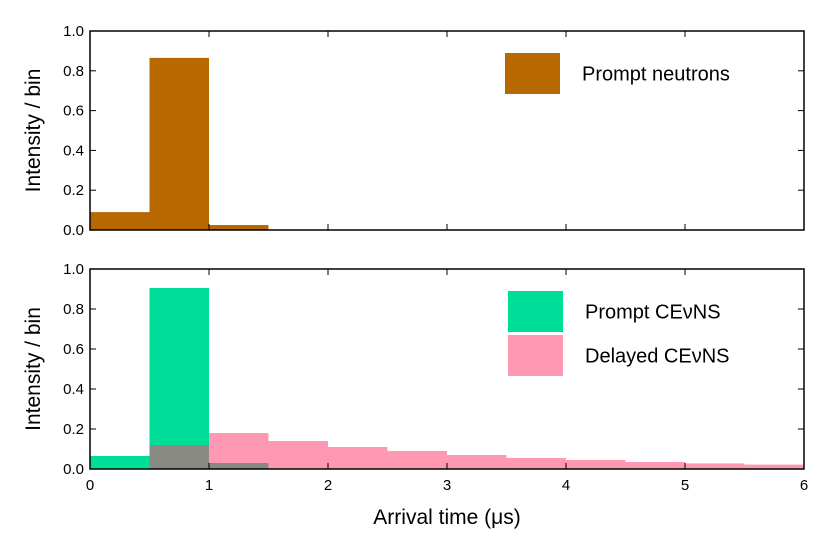  I want to click on bottom-panel-x-tick-label-2: 2, so click(328, 485).